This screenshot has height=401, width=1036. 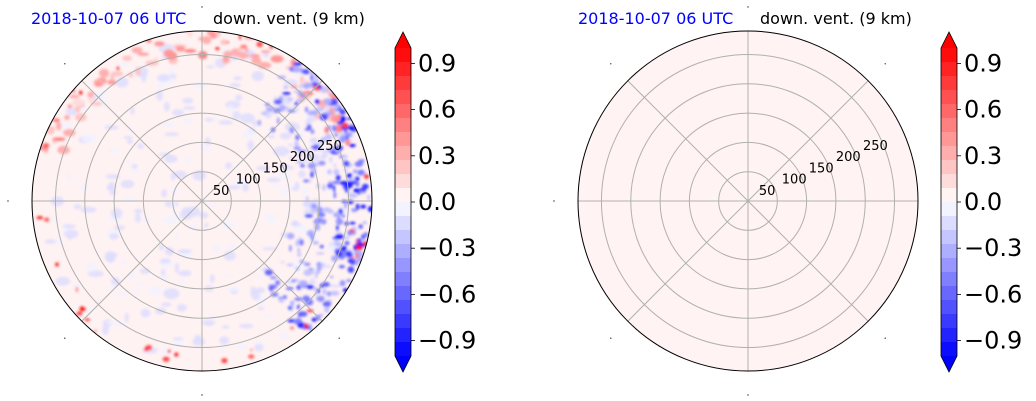 What do you see at coordinates (655, 18) in the screenshot?
I see `title-time-right: 2018-10-07 06 UTC` at bounding box center [655, 18].